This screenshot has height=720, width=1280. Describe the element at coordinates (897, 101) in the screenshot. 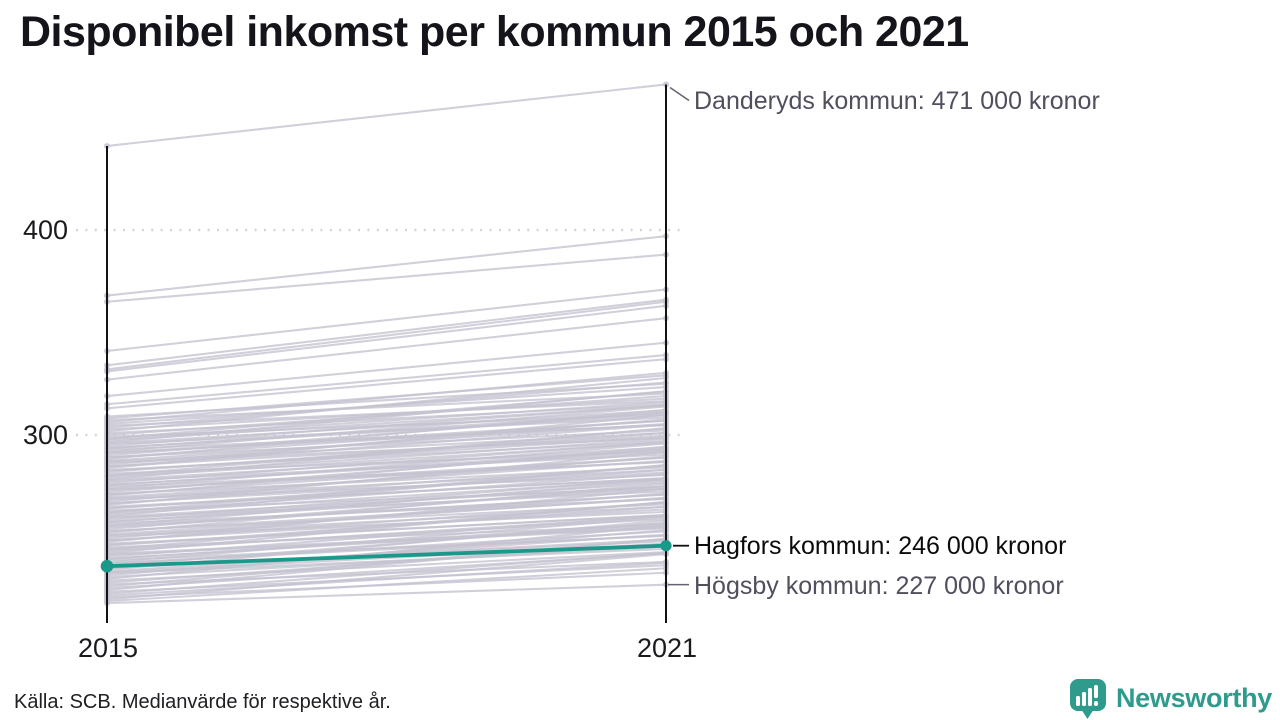

I see `annotation-danderyd: Danderyds kommun: 471 000 kronor` at that location.